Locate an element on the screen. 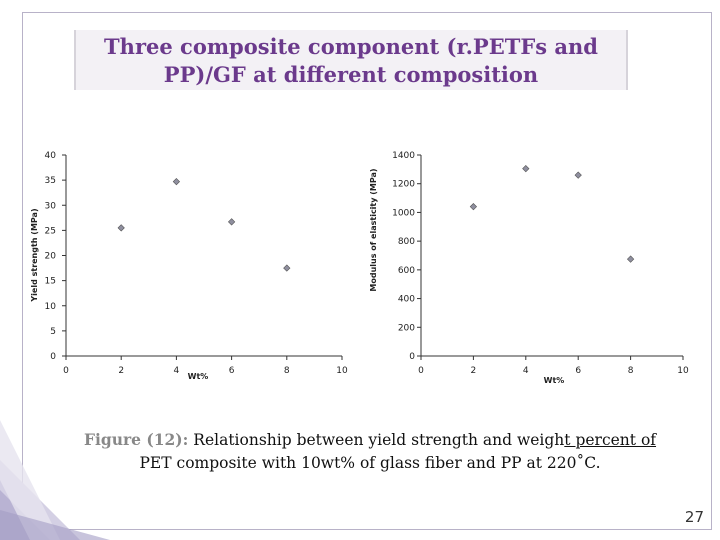  y-tick-label: 5 is located at coordinates (53, 332).